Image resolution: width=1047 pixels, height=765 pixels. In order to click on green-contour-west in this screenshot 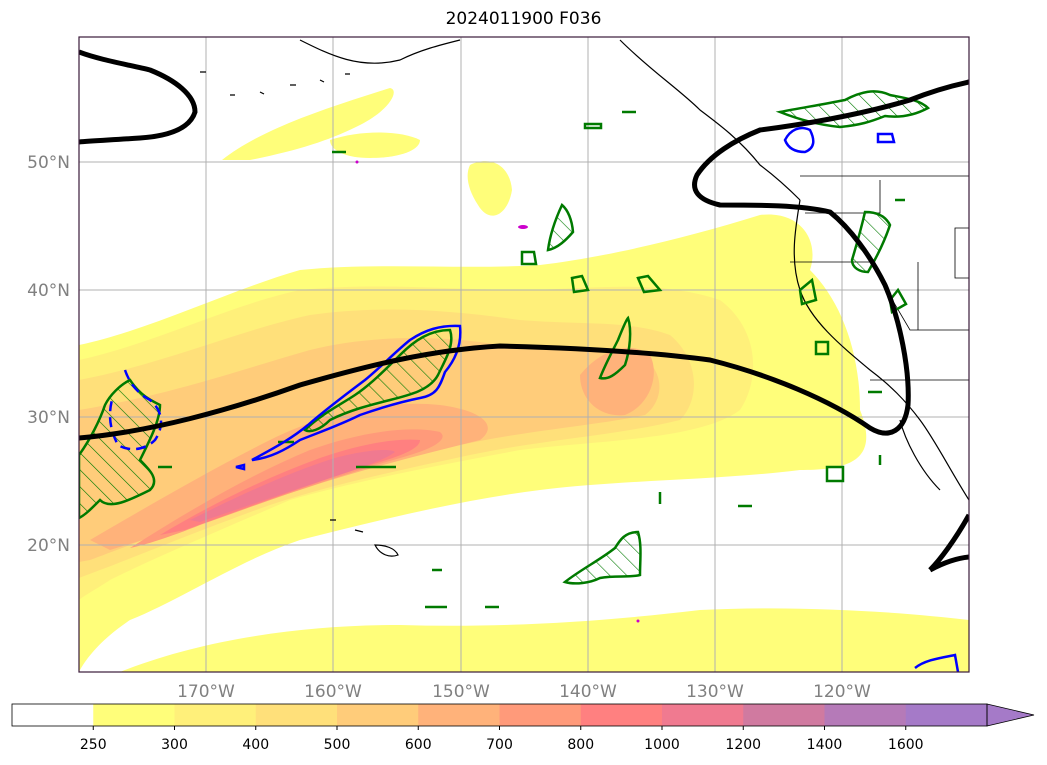, I will do `click(120, 449)`.